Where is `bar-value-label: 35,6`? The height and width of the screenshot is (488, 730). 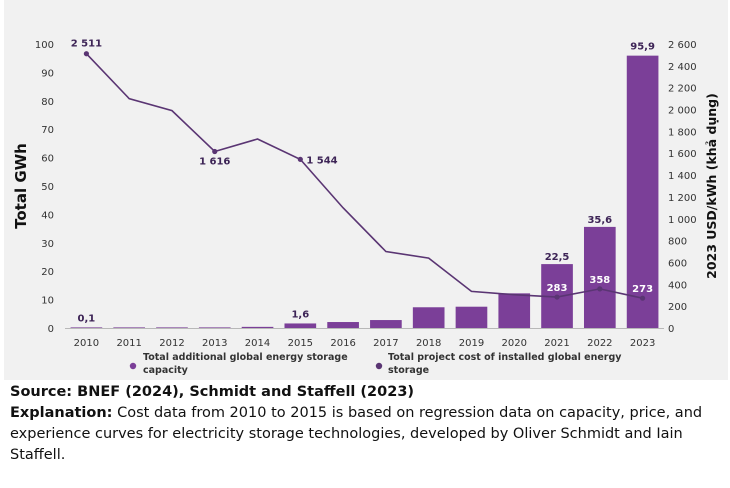 bar-value-label: 35,6 is located at coordinates (599, 220).